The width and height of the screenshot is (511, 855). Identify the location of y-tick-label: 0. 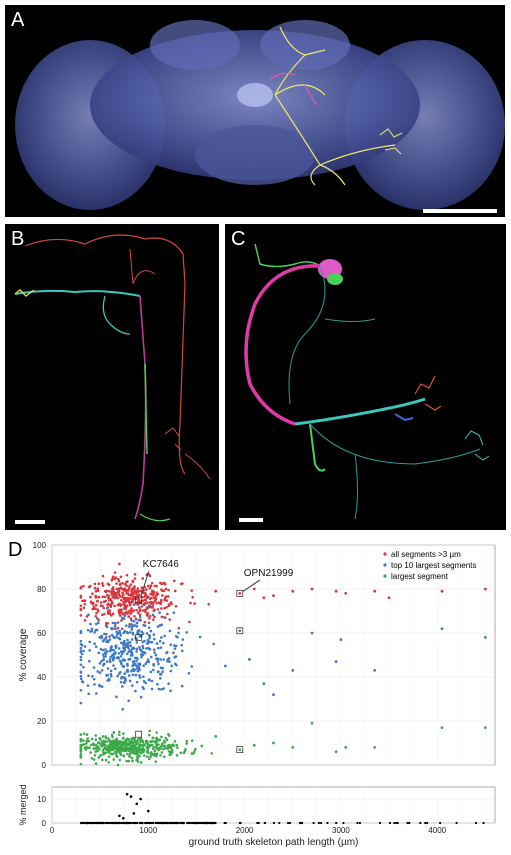
(44, 765).